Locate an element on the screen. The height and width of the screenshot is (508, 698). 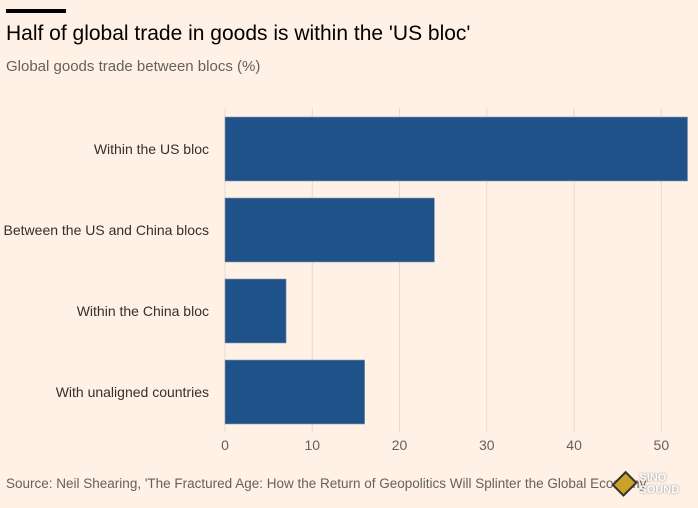
x-tick-label: 40 is located at coordinates (574, 445).